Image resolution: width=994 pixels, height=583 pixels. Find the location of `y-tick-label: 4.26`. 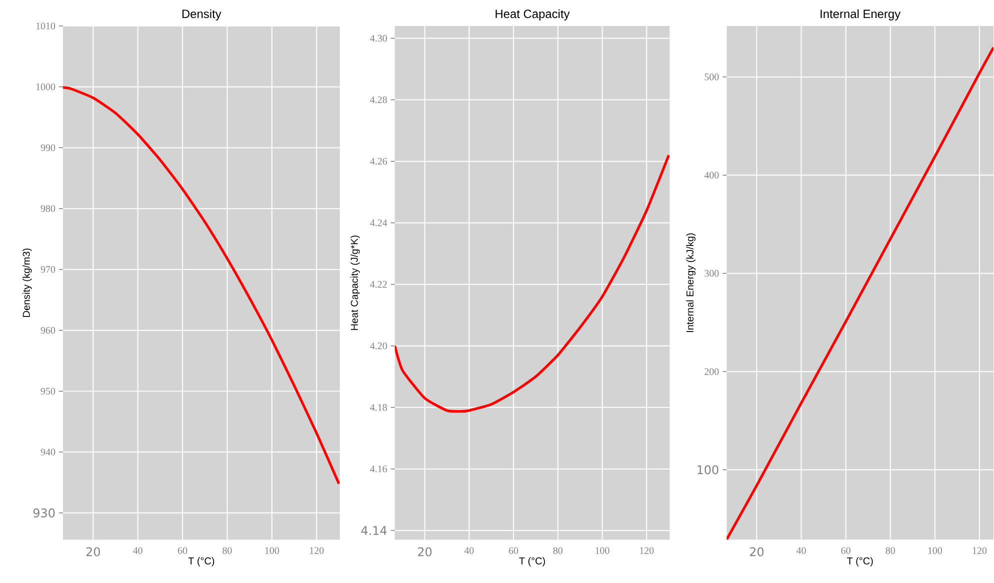

y-tick-label: 4.26 is located at coordinates (378, 161).